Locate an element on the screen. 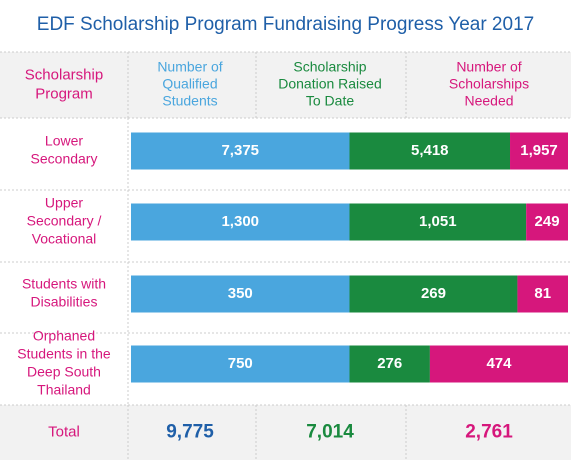 This screenshot has width=571, height=465. header-needed-line-3: Needed is located at coordinates (488, 101).